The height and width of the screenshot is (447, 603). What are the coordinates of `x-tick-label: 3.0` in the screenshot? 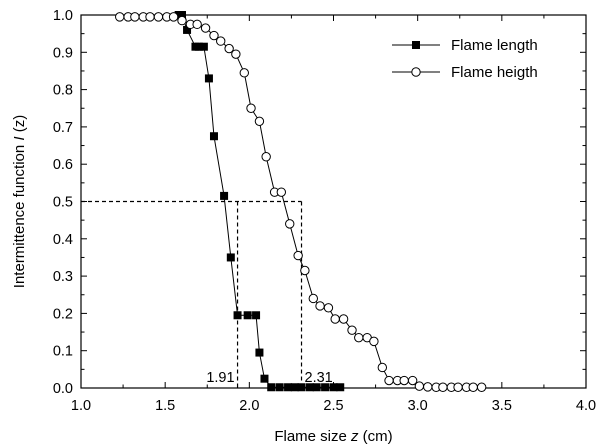 It's located at (418, 406).